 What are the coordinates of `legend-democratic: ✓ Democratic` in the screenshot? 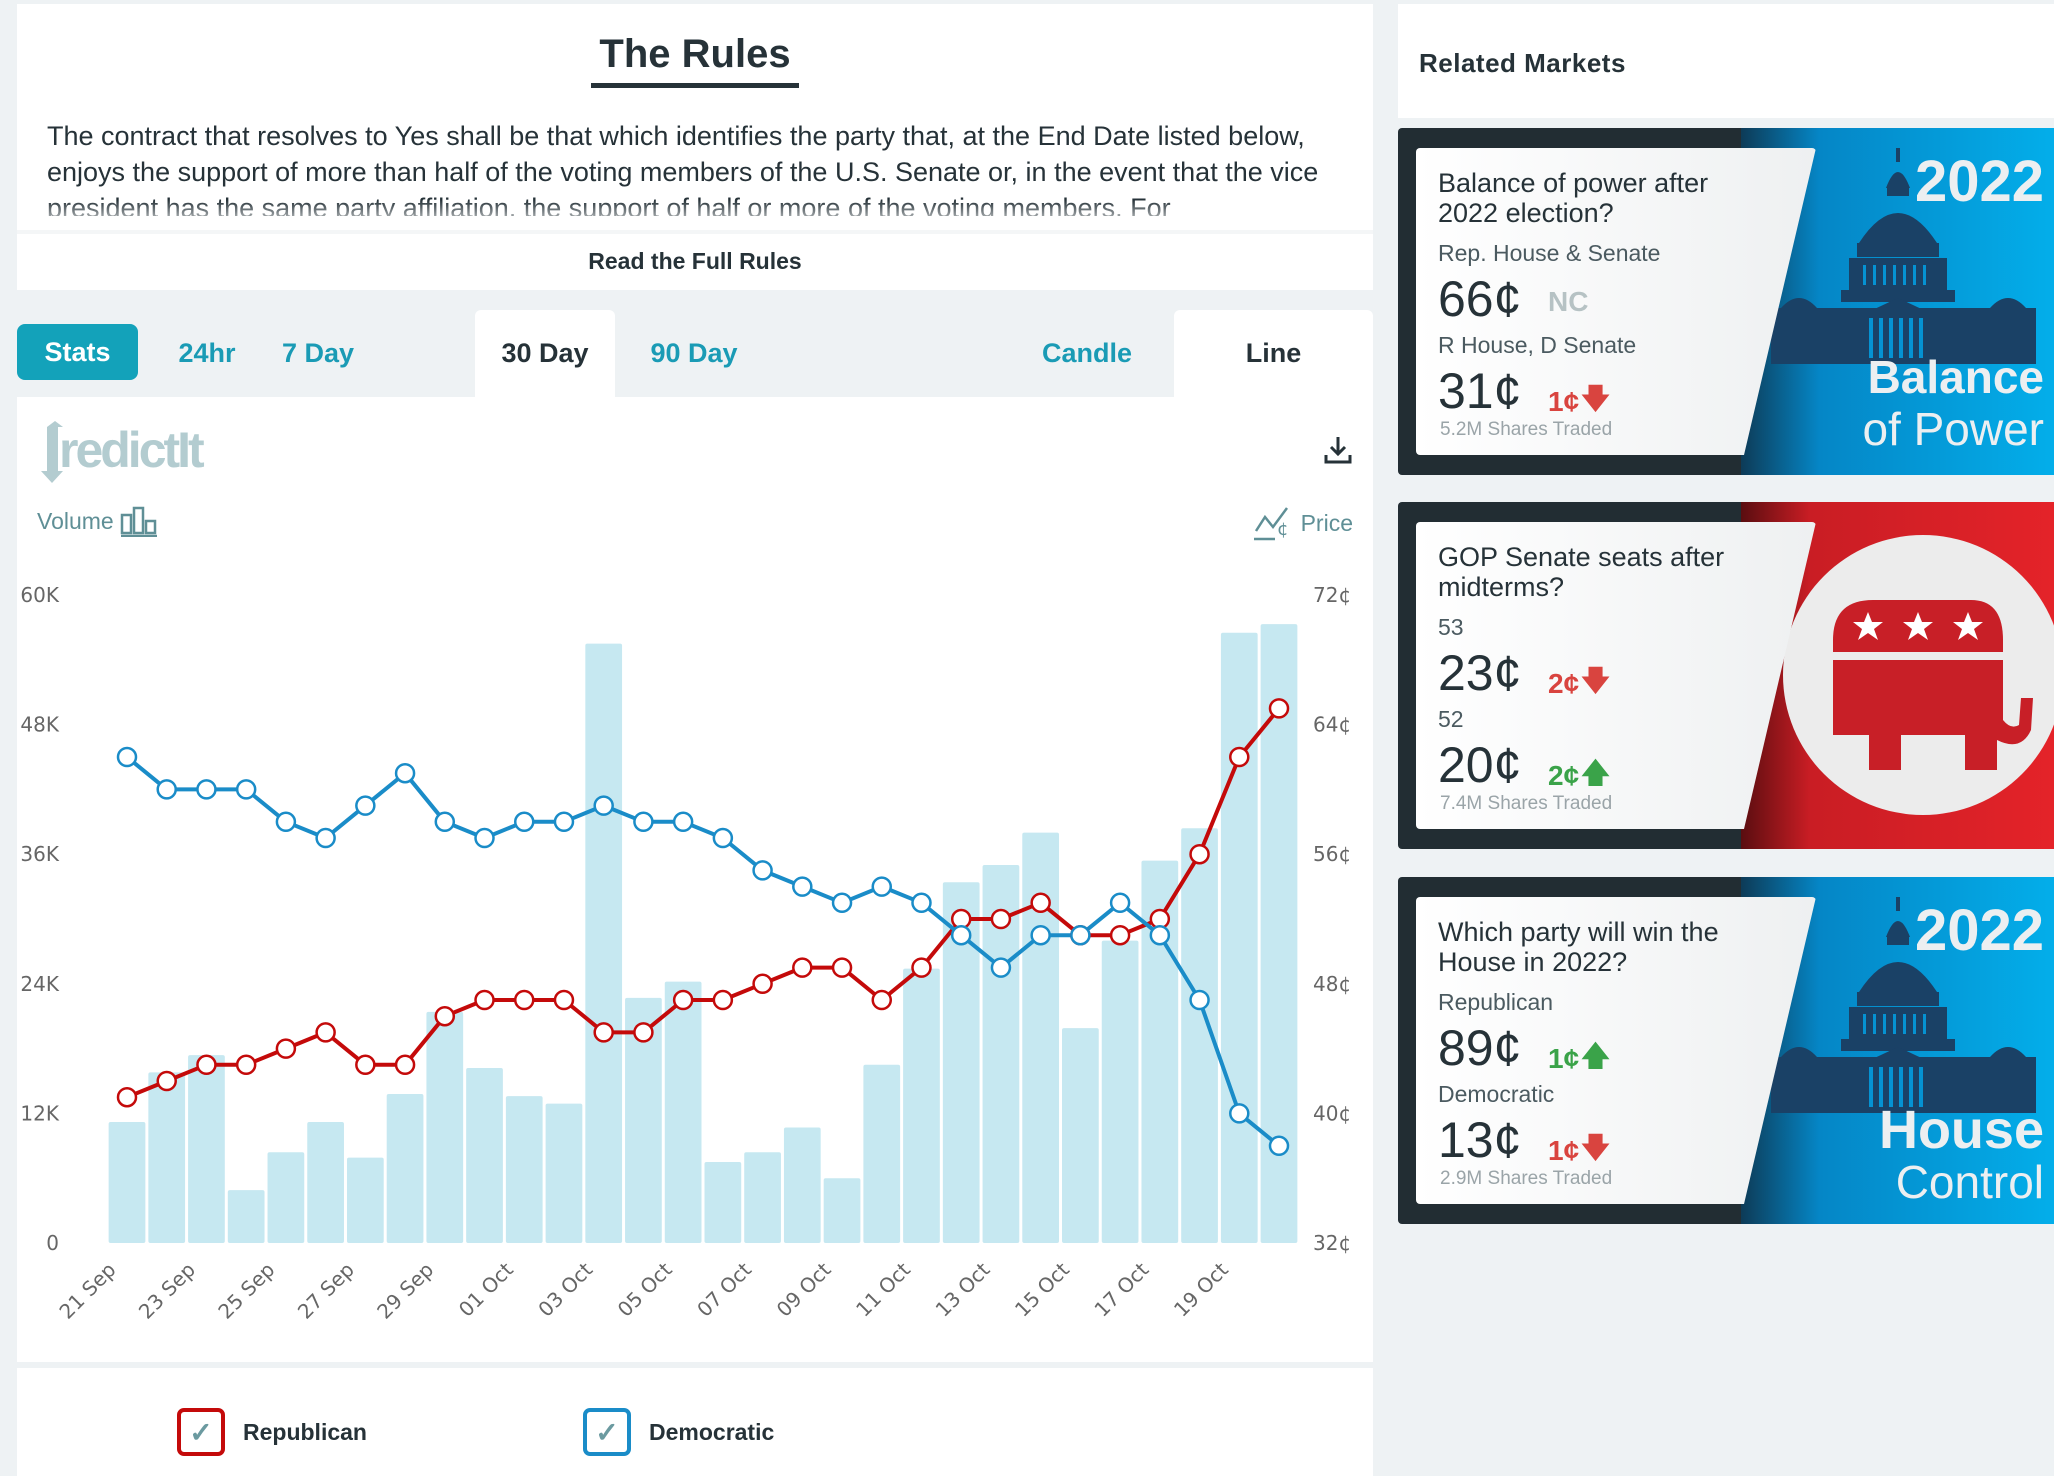 It's located at (678, 1432).